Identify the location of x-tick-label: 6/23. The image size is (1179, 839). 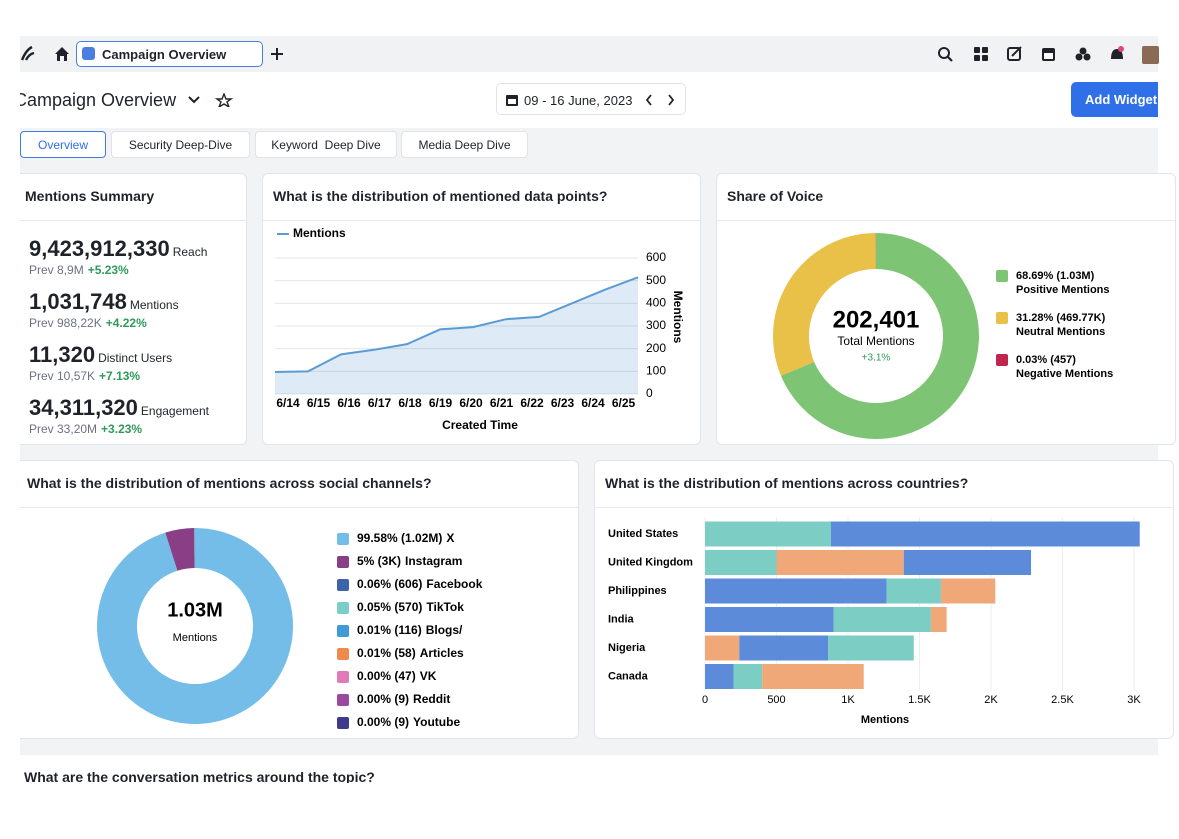
(563, 403).